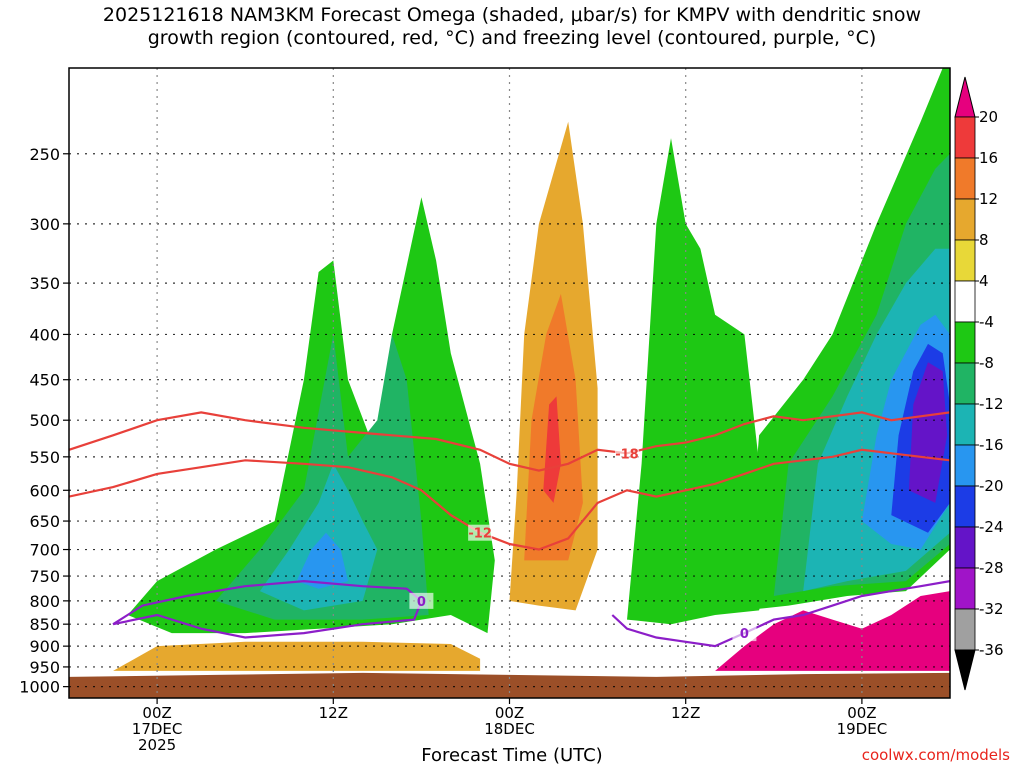  I want to click on x-tick-label-18-0: 12Z, so click(333, 713).